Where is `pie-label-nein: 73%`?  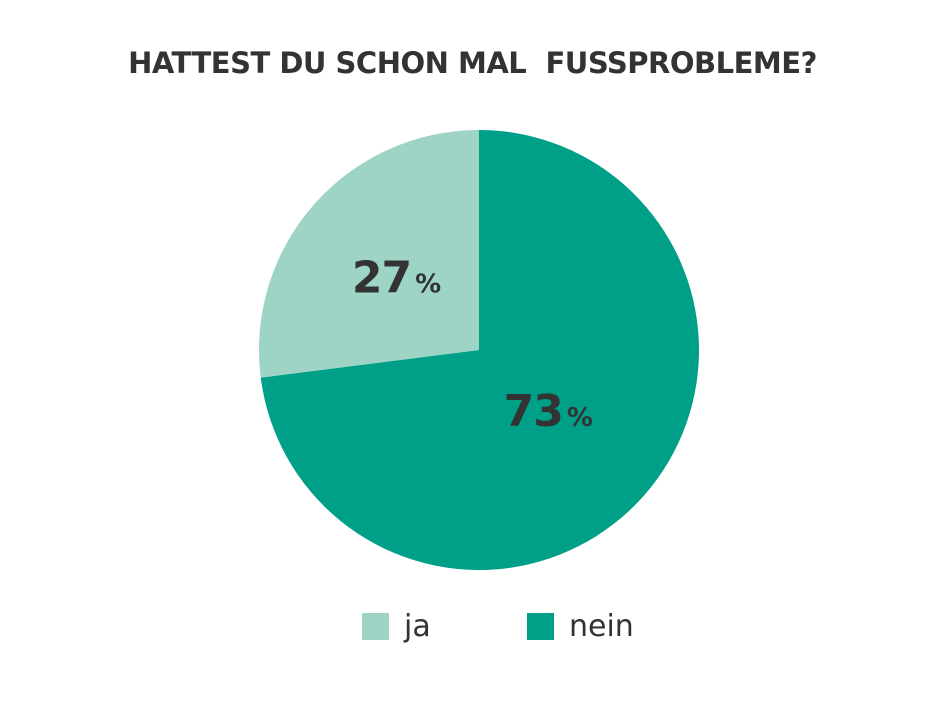 pie-label-nein: 73% is located at coordinates (548, 411).